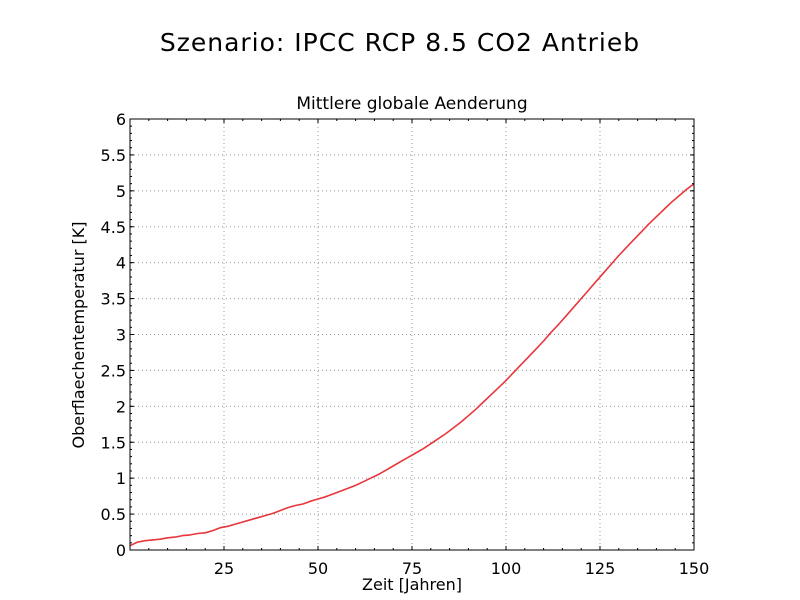 This screenshot has width=800, height=600. Describe the element at coordinates (121, 335) in the screenshot. I see `y-tick-label: 3` at that location.